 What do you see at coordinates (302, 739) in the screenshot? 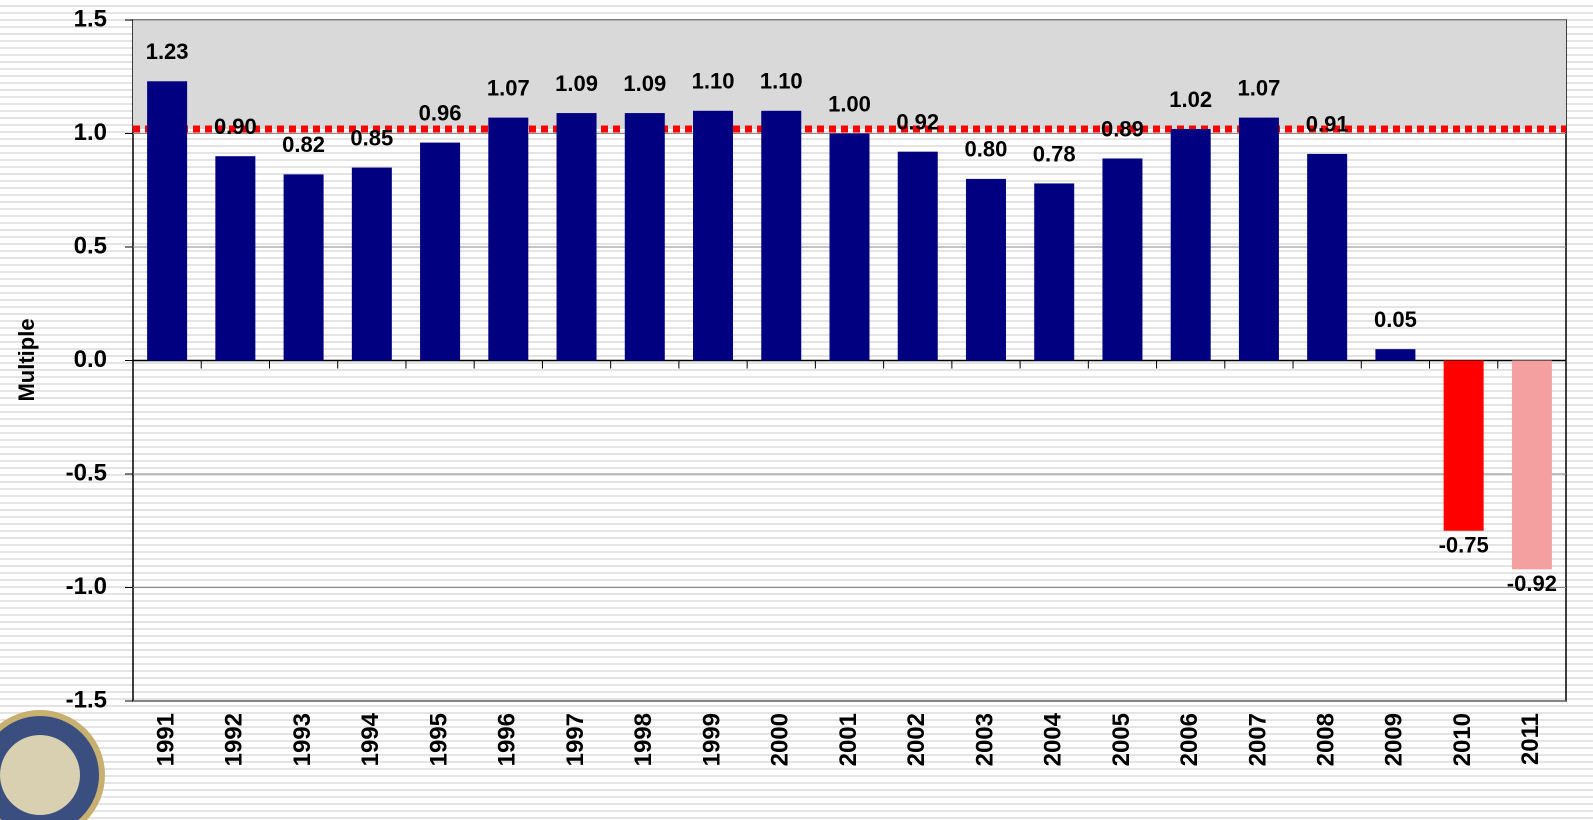
I see `x-tick-label: 1993` at bounding box center [302, 739].